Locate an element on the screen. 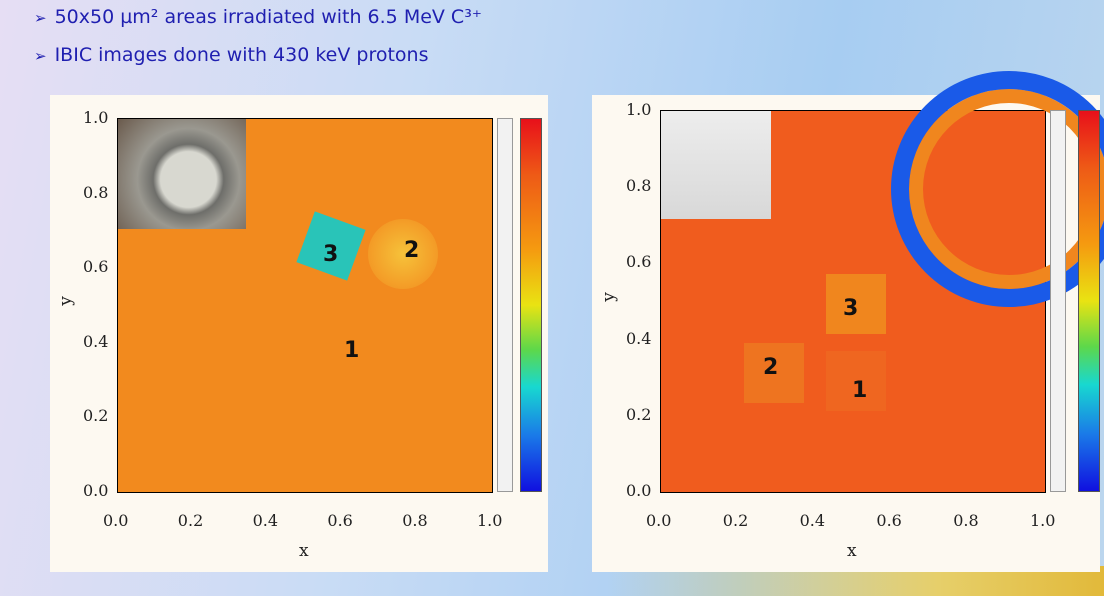  bullet: IBIC images done with 430 keV protons is located at coordinates (231, 55).